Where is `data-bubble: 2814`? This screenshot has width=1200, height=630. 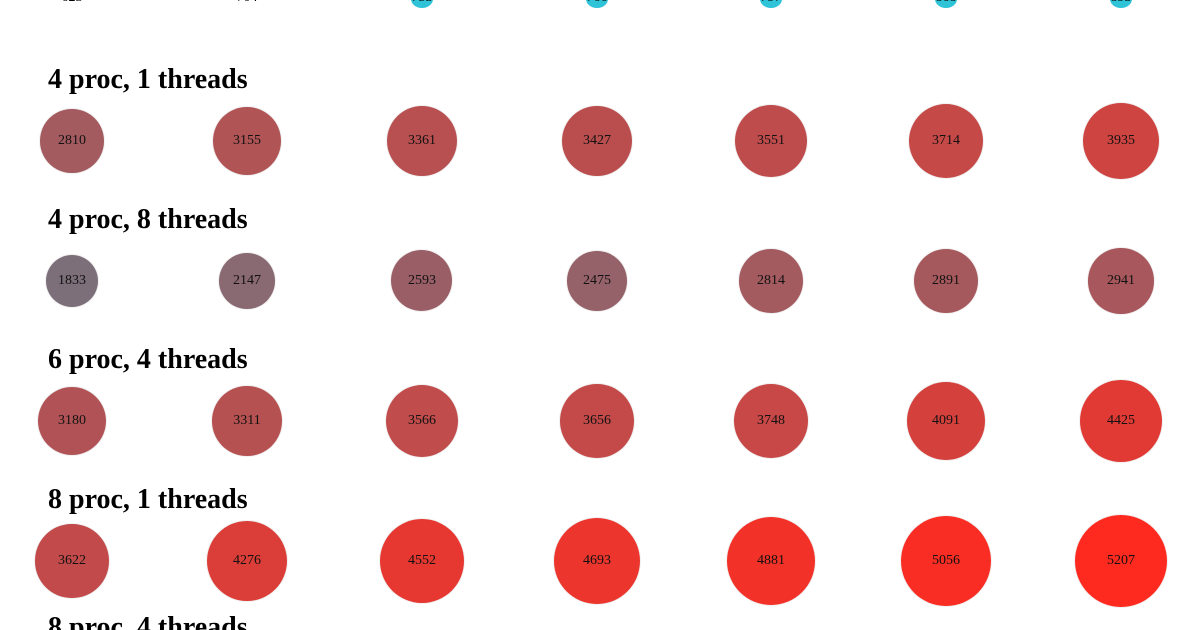 data-bubble: 2814 is located at coordinates (771, 281).